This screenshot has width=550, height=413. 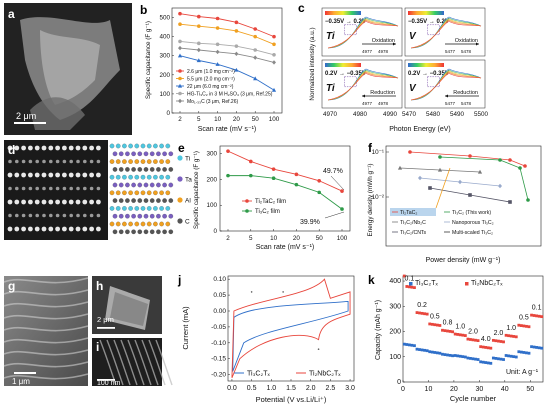 I want to click on panel-letter-h: h, so click(x=99, y=286).